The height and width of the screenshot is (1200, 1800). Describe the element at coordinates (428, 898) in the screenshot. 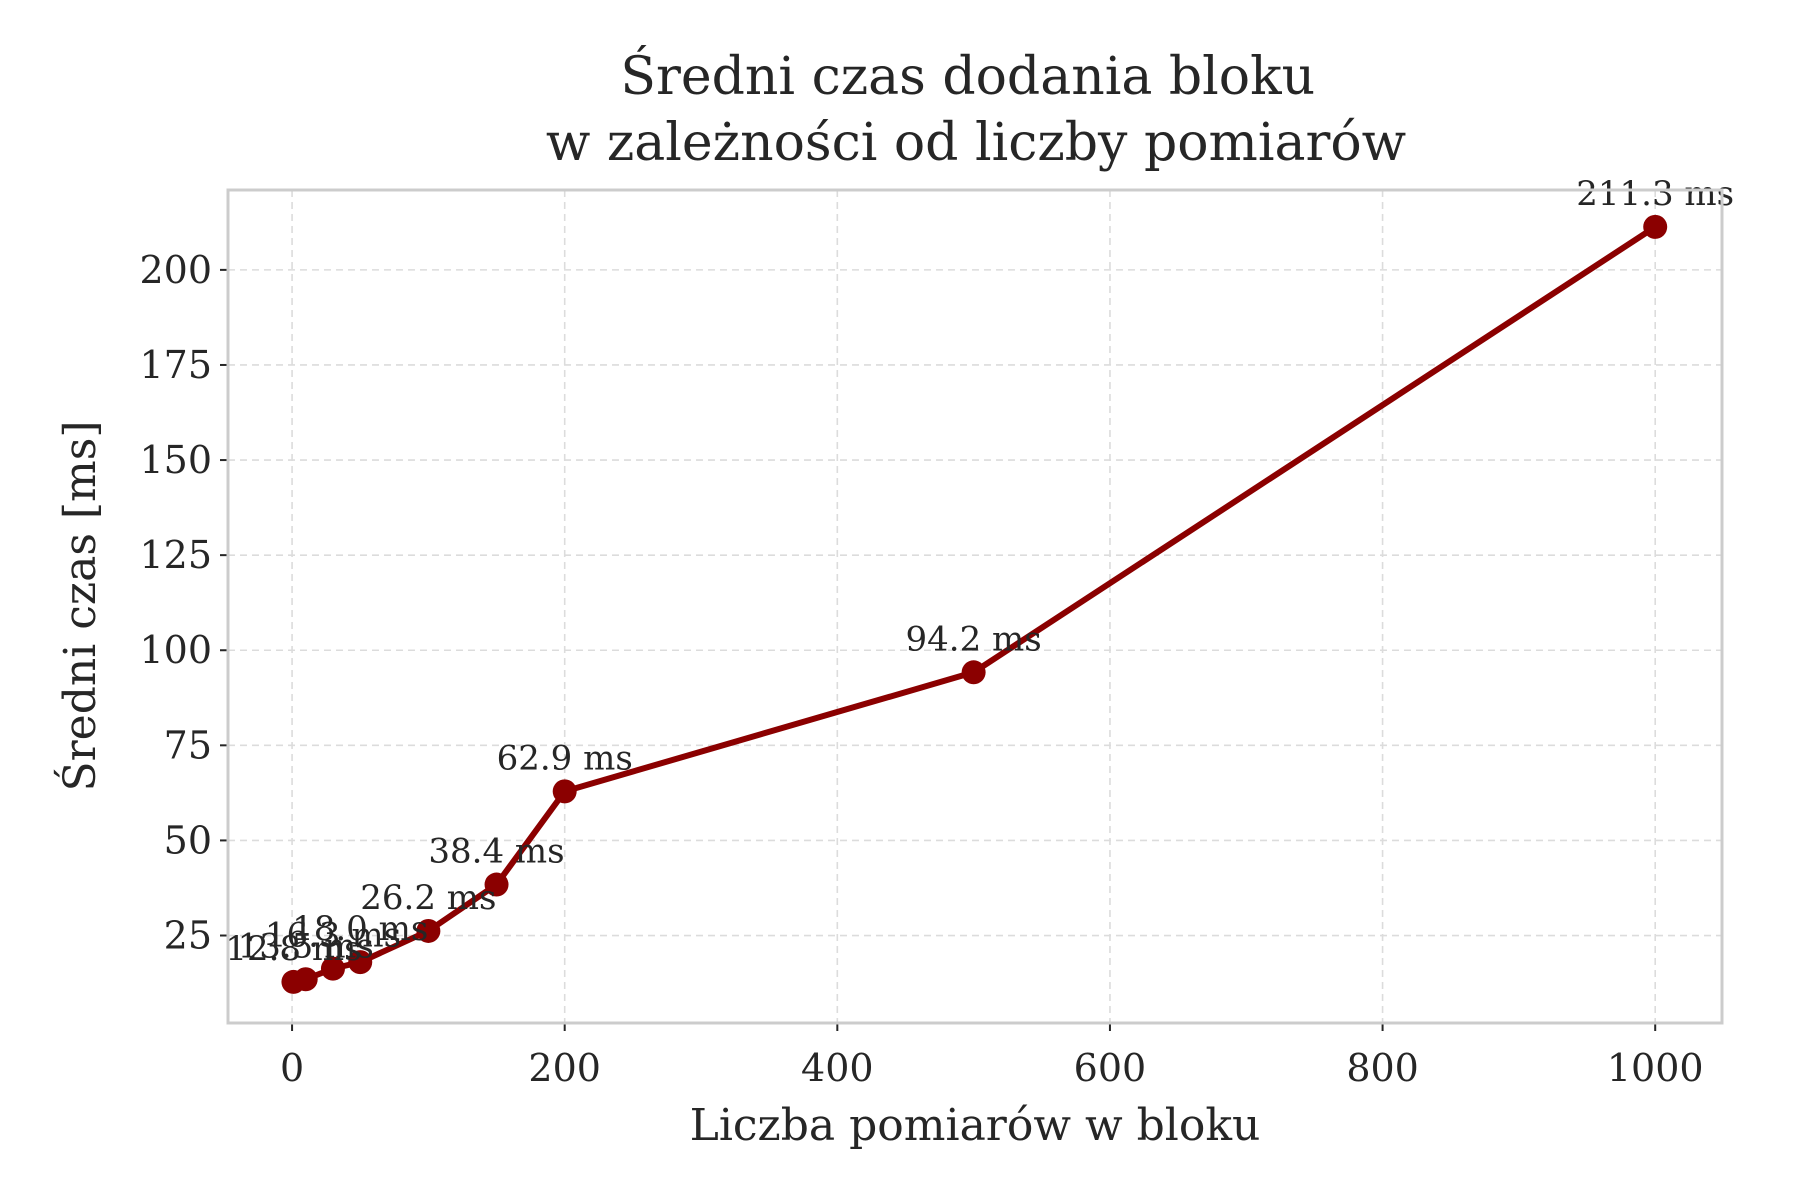

I see `data-label: 26.2 ms` at that location.